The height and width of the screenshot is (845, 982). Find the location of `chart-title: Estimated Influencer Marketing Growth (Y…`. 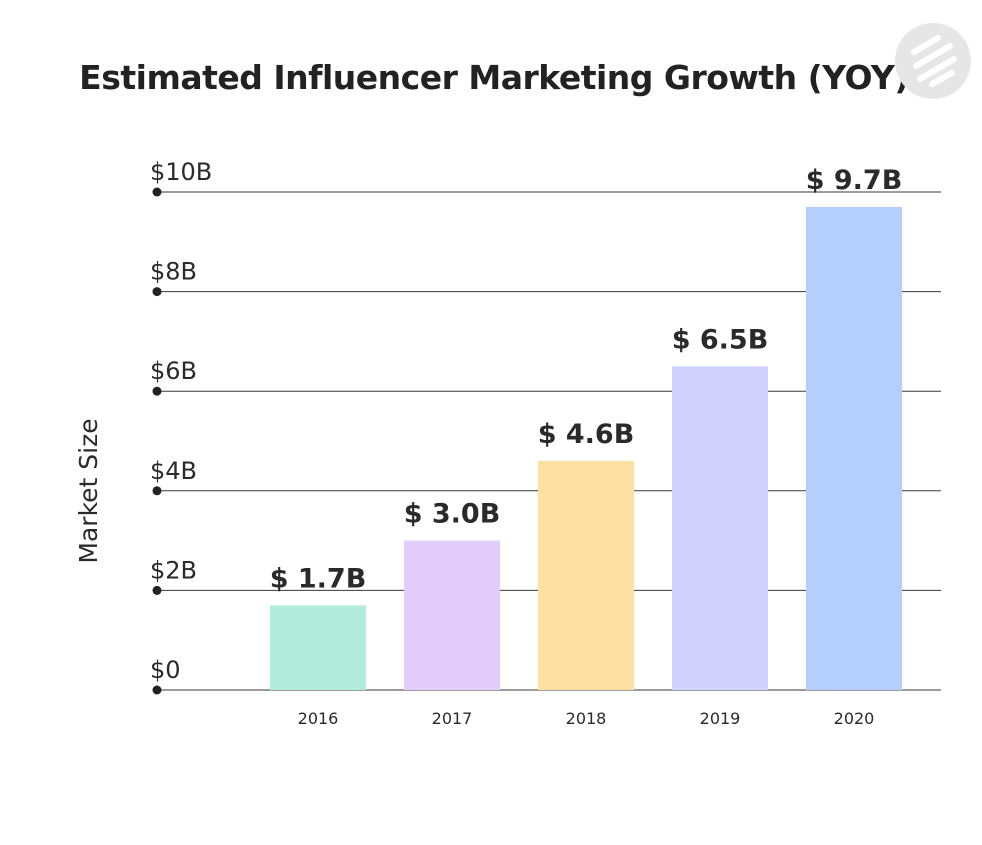

chart-title: Estimated Influencer Marketing Growth (Y… is located at coordinates (494, 77).